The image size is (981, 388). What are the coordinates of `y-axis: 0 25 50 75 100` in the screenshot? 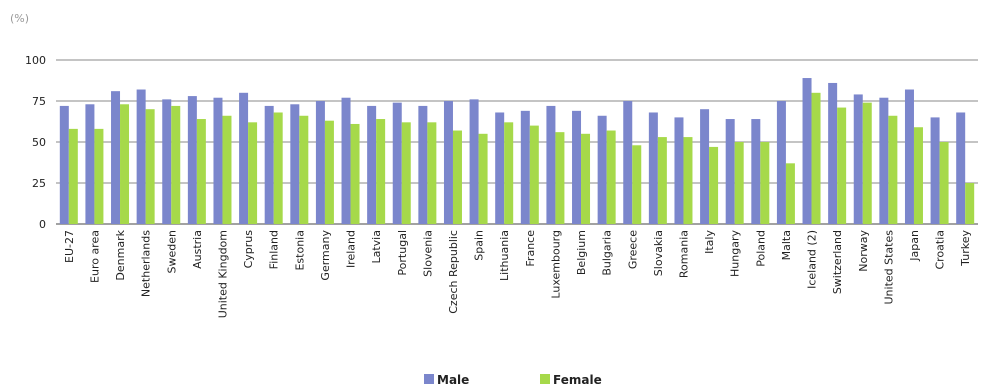 It's located at (35, 142).